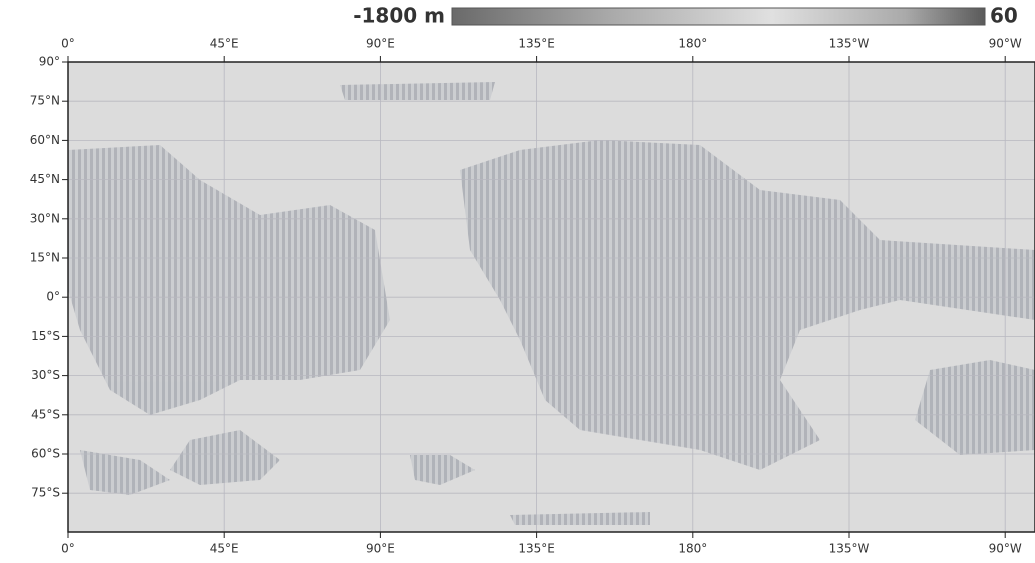  Describe the element at coordinates (536, 44) in the screenshot. I see `lon-label-top: 135°E` at that location.